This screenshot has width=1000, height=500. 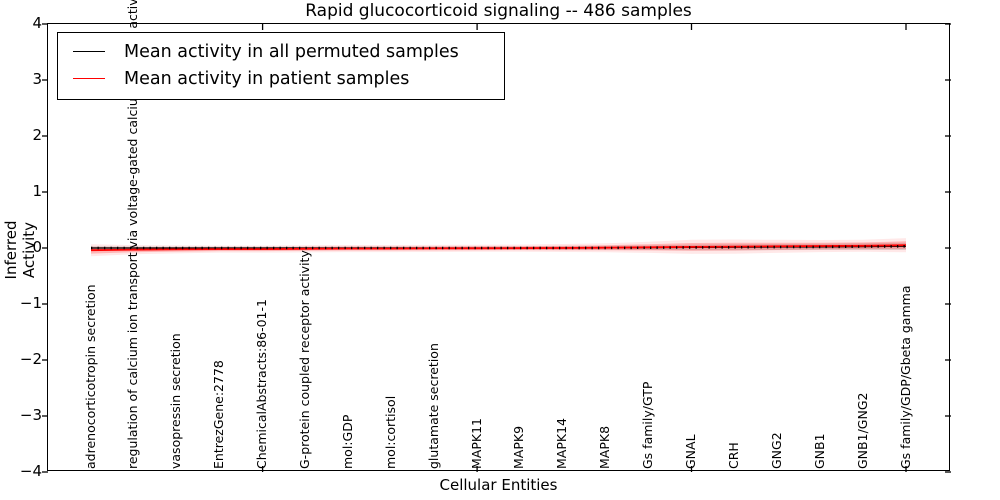 What do you see at coordinates (30, 415) in the screenshot?
I see `y-tick-label: −3` at bounding box center [30, 415].